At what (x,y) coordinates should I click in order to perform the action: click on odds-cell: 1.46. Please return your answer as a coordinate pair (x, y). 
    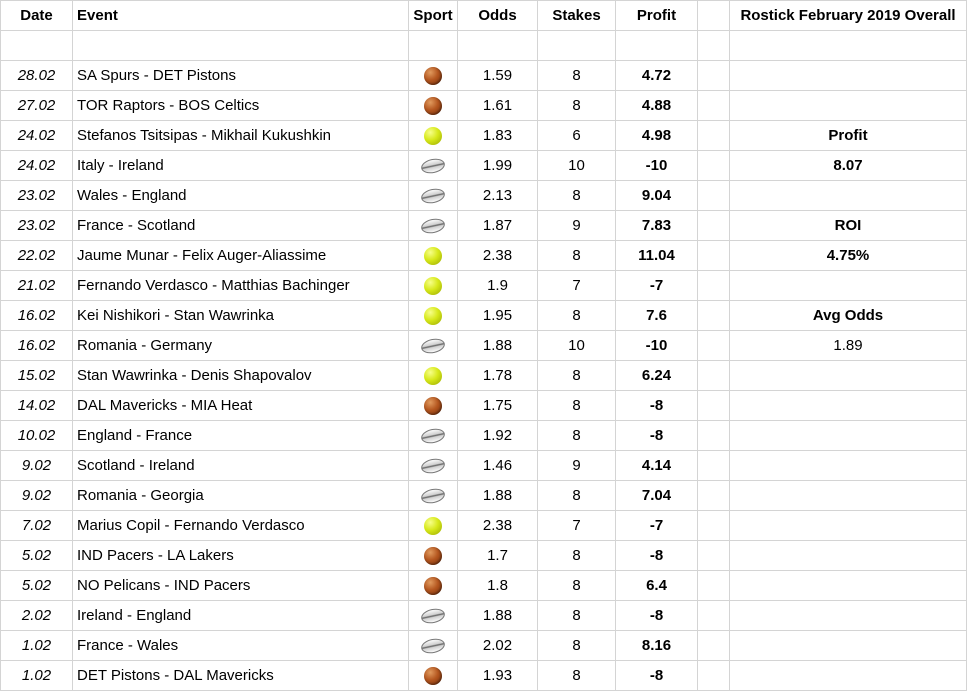
    Looking at the image, I should click on (497, 465).